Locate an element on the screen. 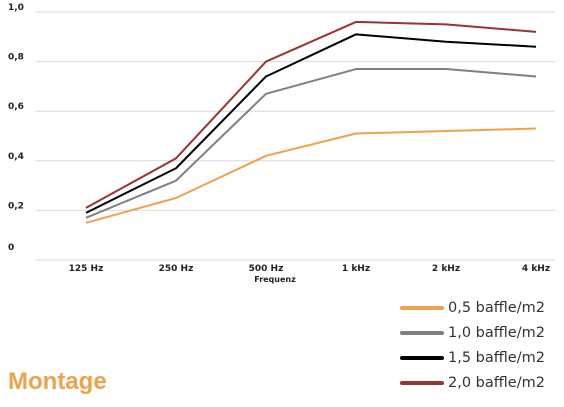  legend-label: 1,0 baffle/m2 is located at coordinates (496, 332).